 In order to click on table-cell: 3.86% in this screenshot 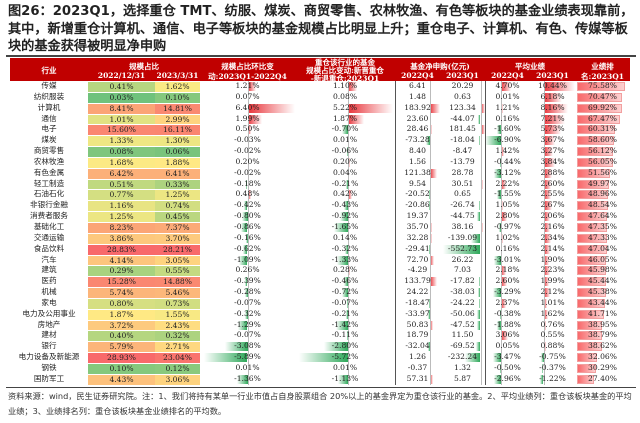, I will do `click(121, 238)`.